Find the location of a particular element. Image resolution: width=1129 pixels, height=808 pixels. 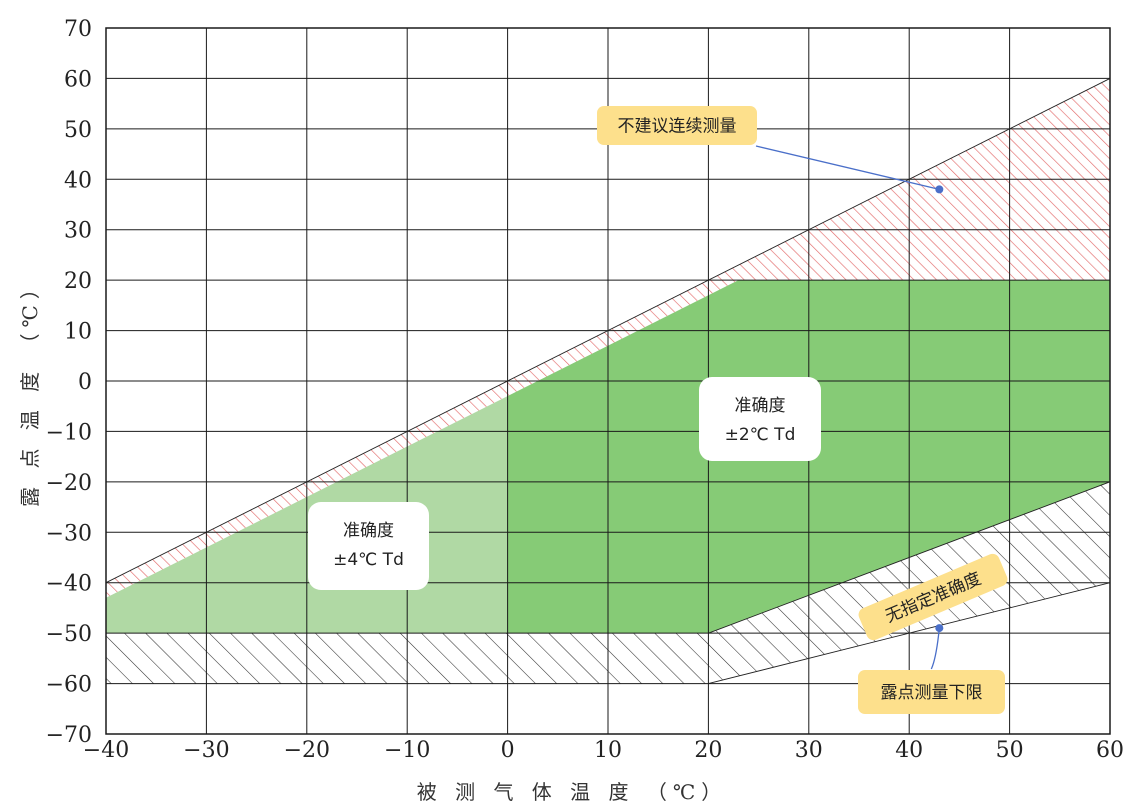

pointer-line-not-recommended is located at coordinates (847, 168).